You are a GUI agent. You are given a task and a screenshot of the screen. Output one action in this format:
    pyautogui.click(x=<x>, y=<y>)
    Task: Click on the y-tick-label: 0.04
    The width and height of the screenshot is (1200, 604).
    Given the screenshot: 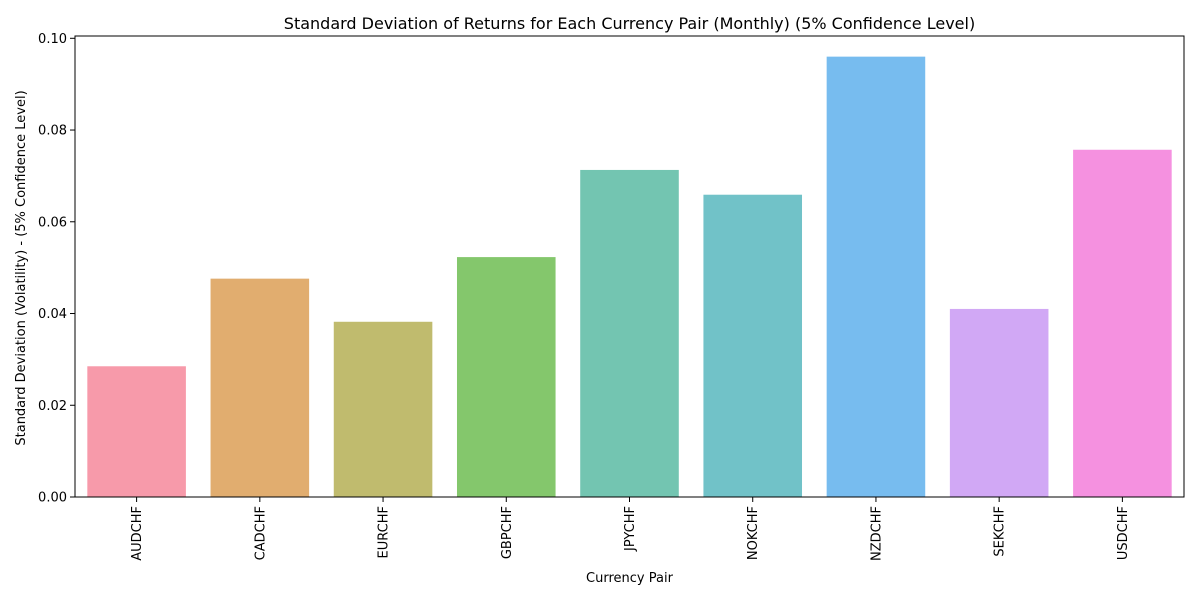 What is the action you would take?
    pyautogui.click(x=52, y=314)
    